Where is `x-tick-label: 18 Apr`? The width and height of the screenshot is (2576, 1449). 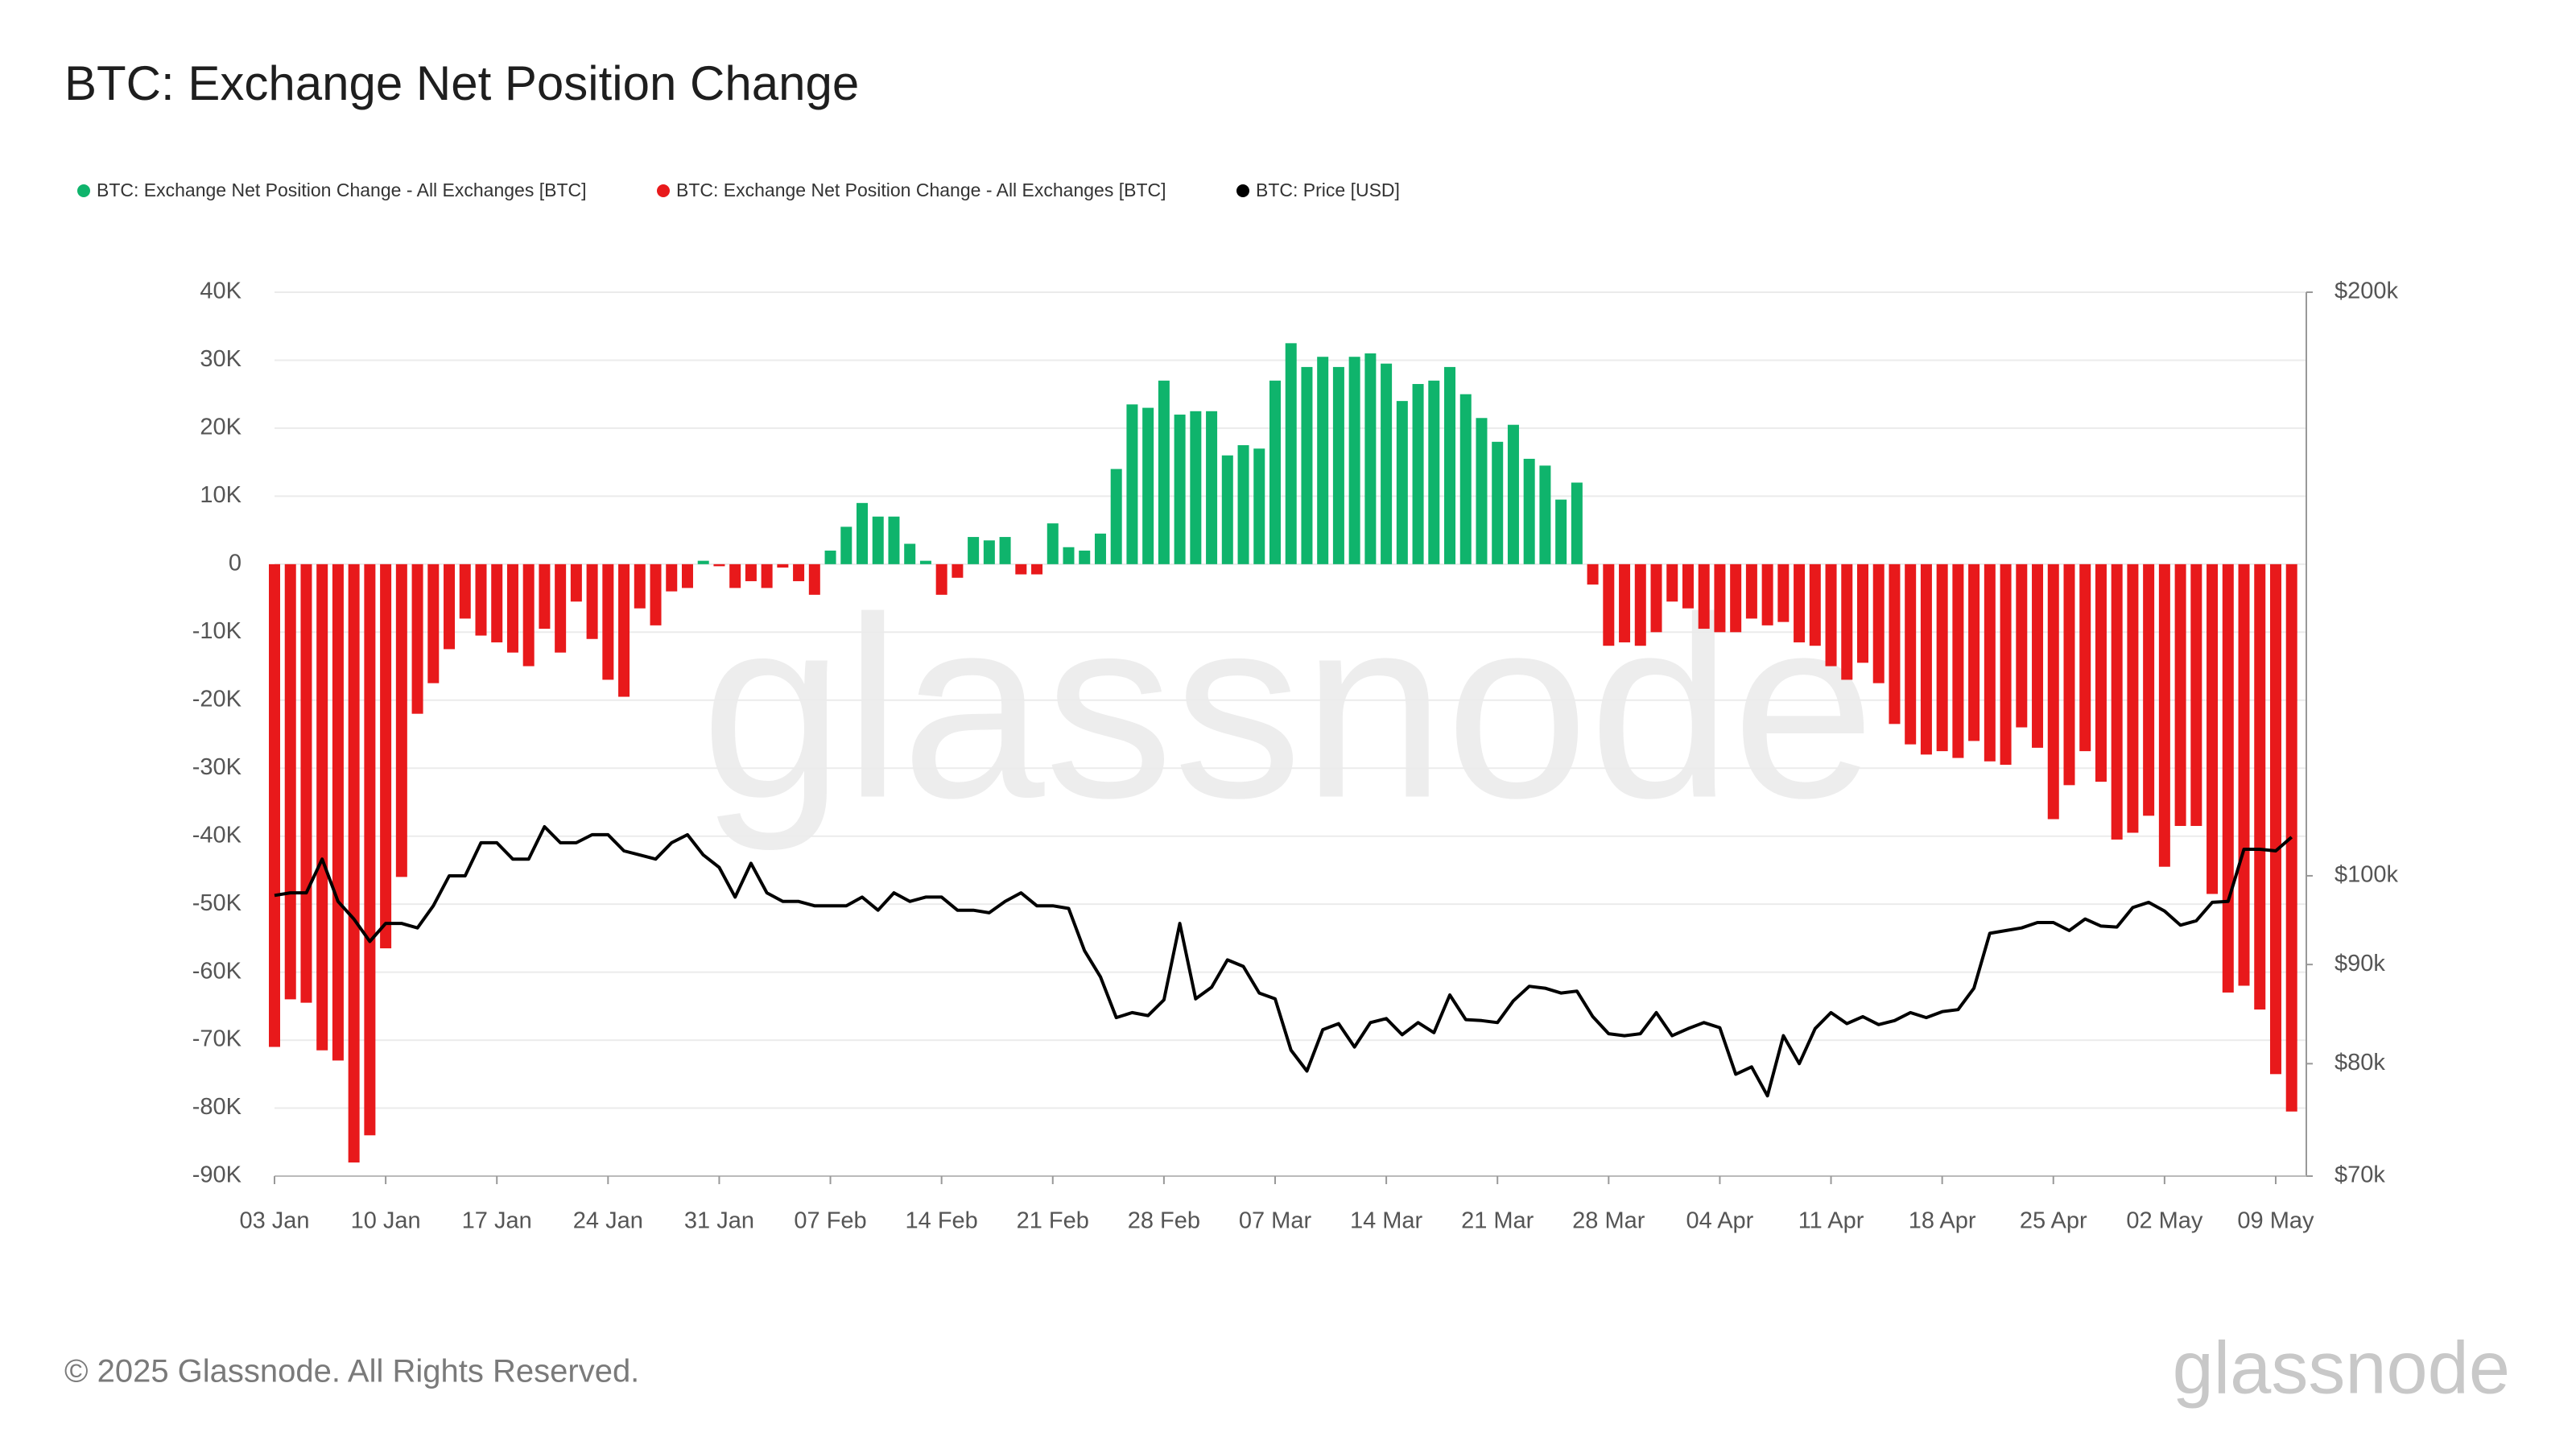 x-tick-label: 18 Apr is located at coordinates (1942, 1221).